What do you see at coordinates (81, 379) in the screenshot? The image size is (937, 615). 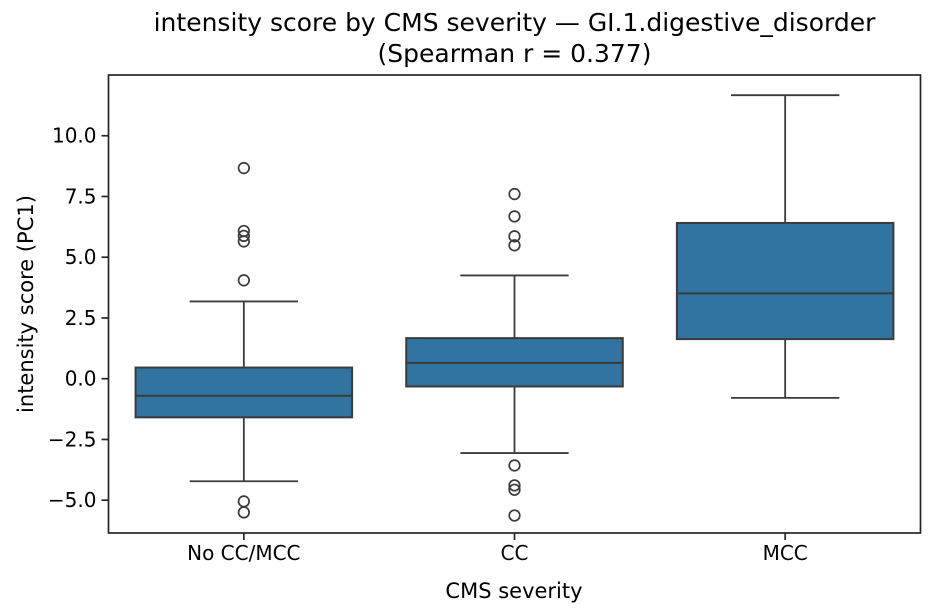 I see `y-tick-label: 0.0` at bounding box center [81, 379].